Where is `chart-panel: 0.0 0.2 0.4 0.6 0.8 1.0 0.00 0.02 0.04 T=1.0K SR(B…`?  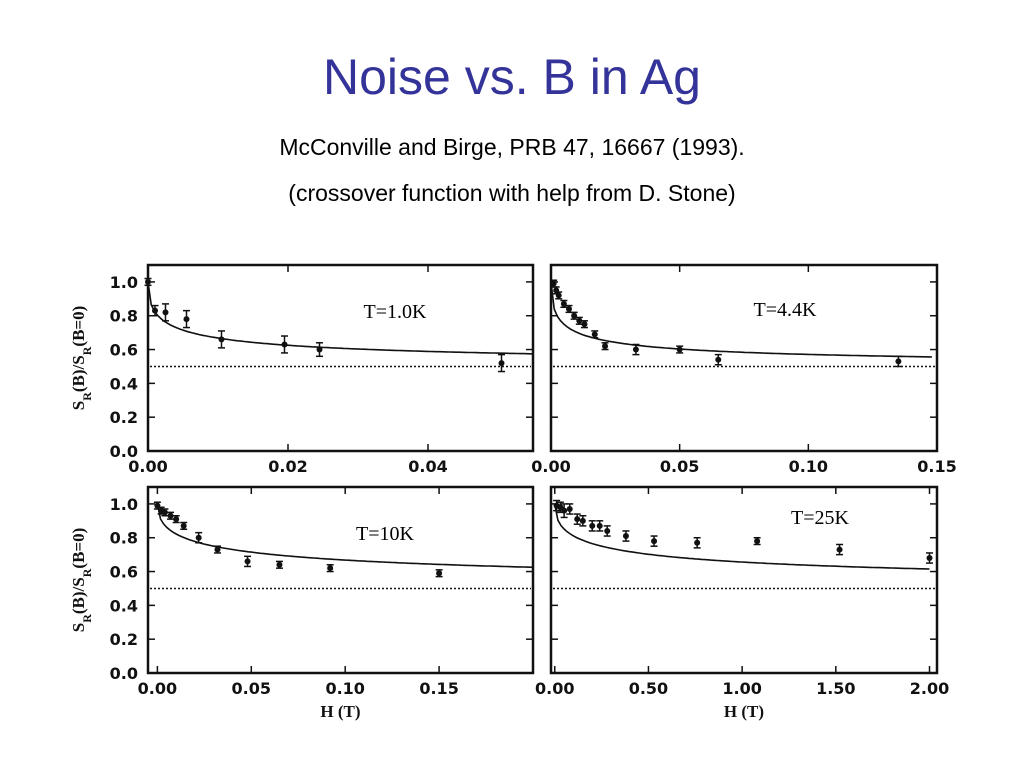 chart-panel: 0.0 0.2 0.4 0.6 0.8 1.0 0.00 0.02 0.04 T=1.0K SR(B… is located at coordinates (302, 369).